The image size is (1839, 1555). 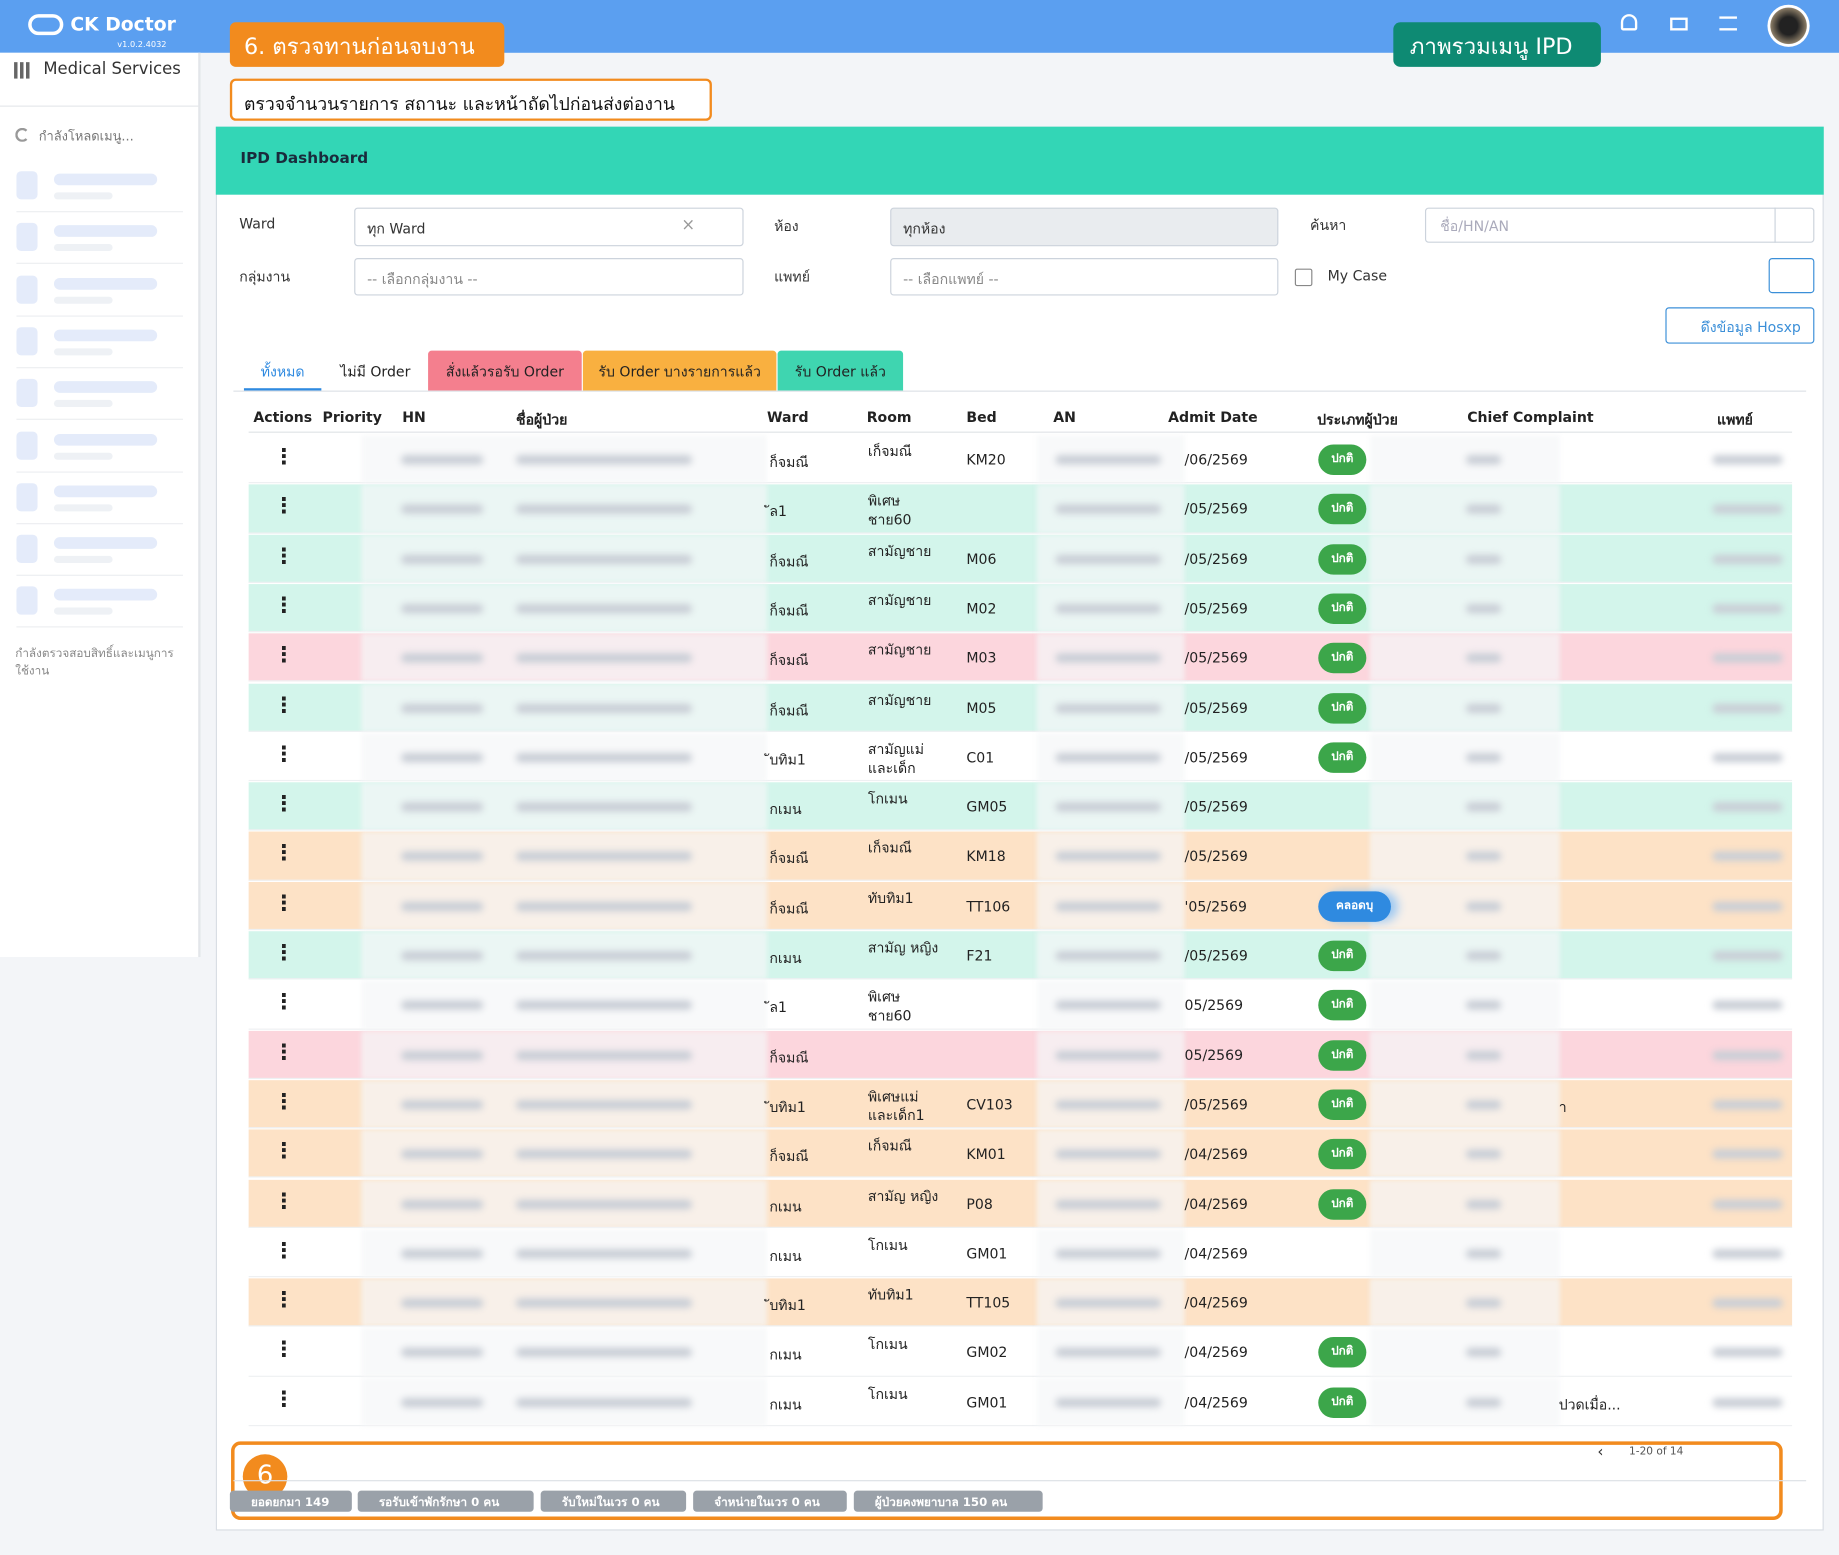 What do you see at coordinates (1216, 559) in the screenshot?
I see `admit-cell: /05/2569` at bounding box center [1216, 559].